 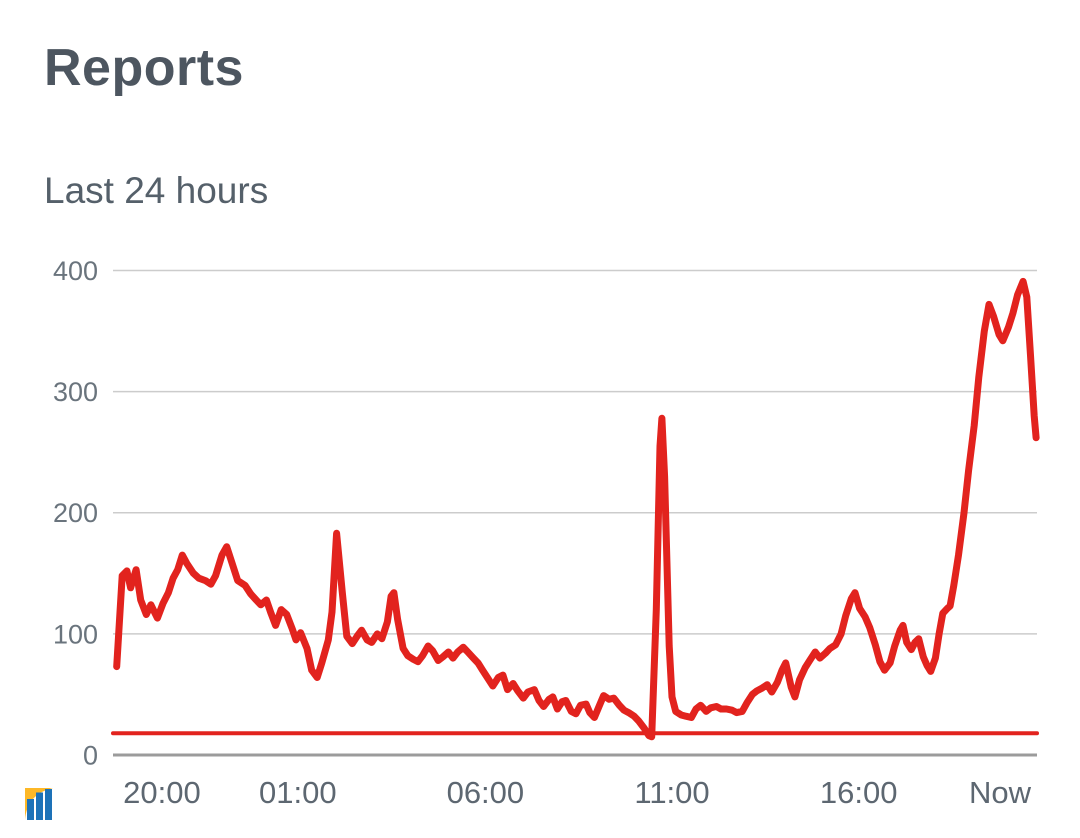 I want to click on x-tick-label: 11:00, so click(x=671, y=792).